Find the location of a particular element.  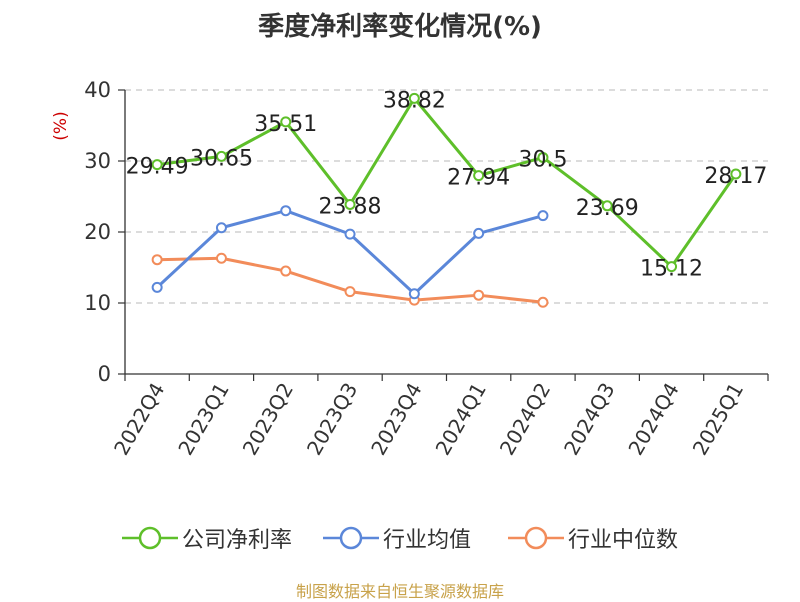

chart-title: 季度净利率变化情况(%) is located at coordinates (400, 27).